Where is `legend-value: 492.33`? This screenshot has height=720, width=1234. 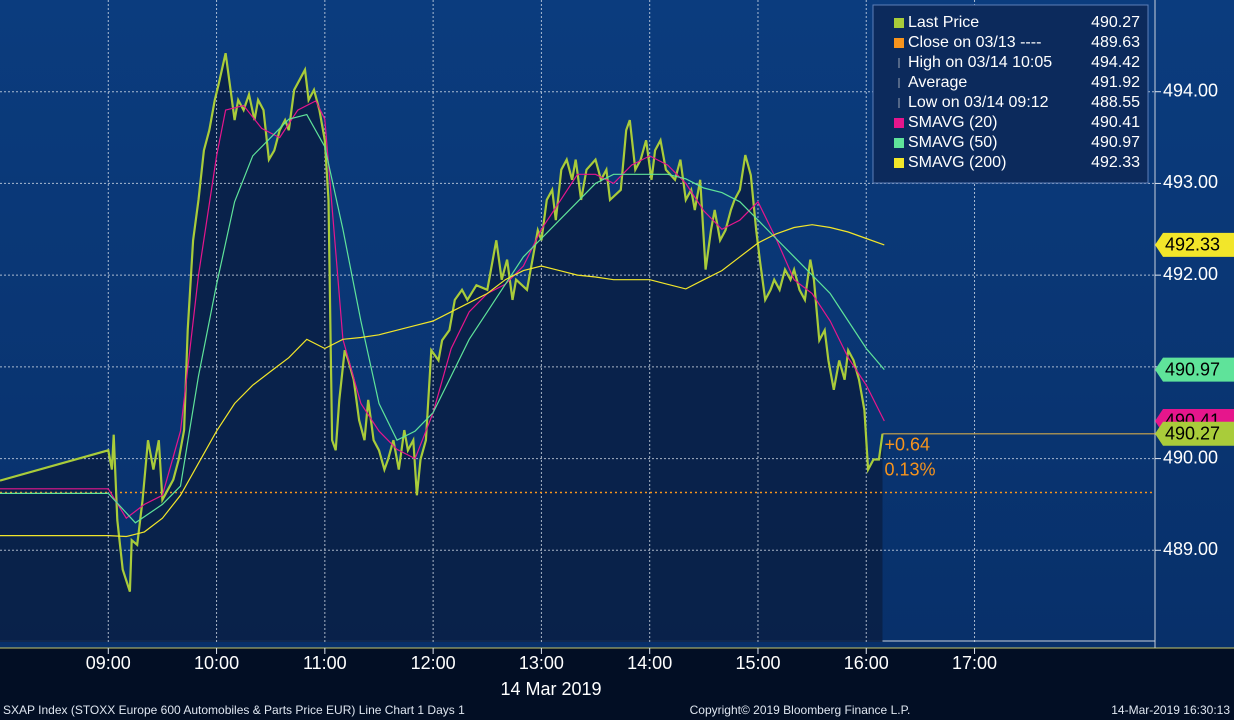 legend-value: 492.33 is located at coordinates (1115, 162).